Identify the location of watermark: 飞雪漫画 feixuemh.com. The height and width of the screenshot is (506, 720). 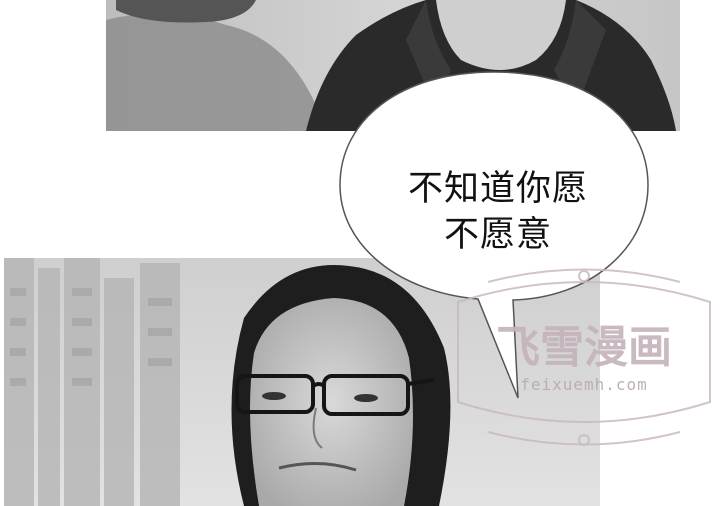
(584, 357).